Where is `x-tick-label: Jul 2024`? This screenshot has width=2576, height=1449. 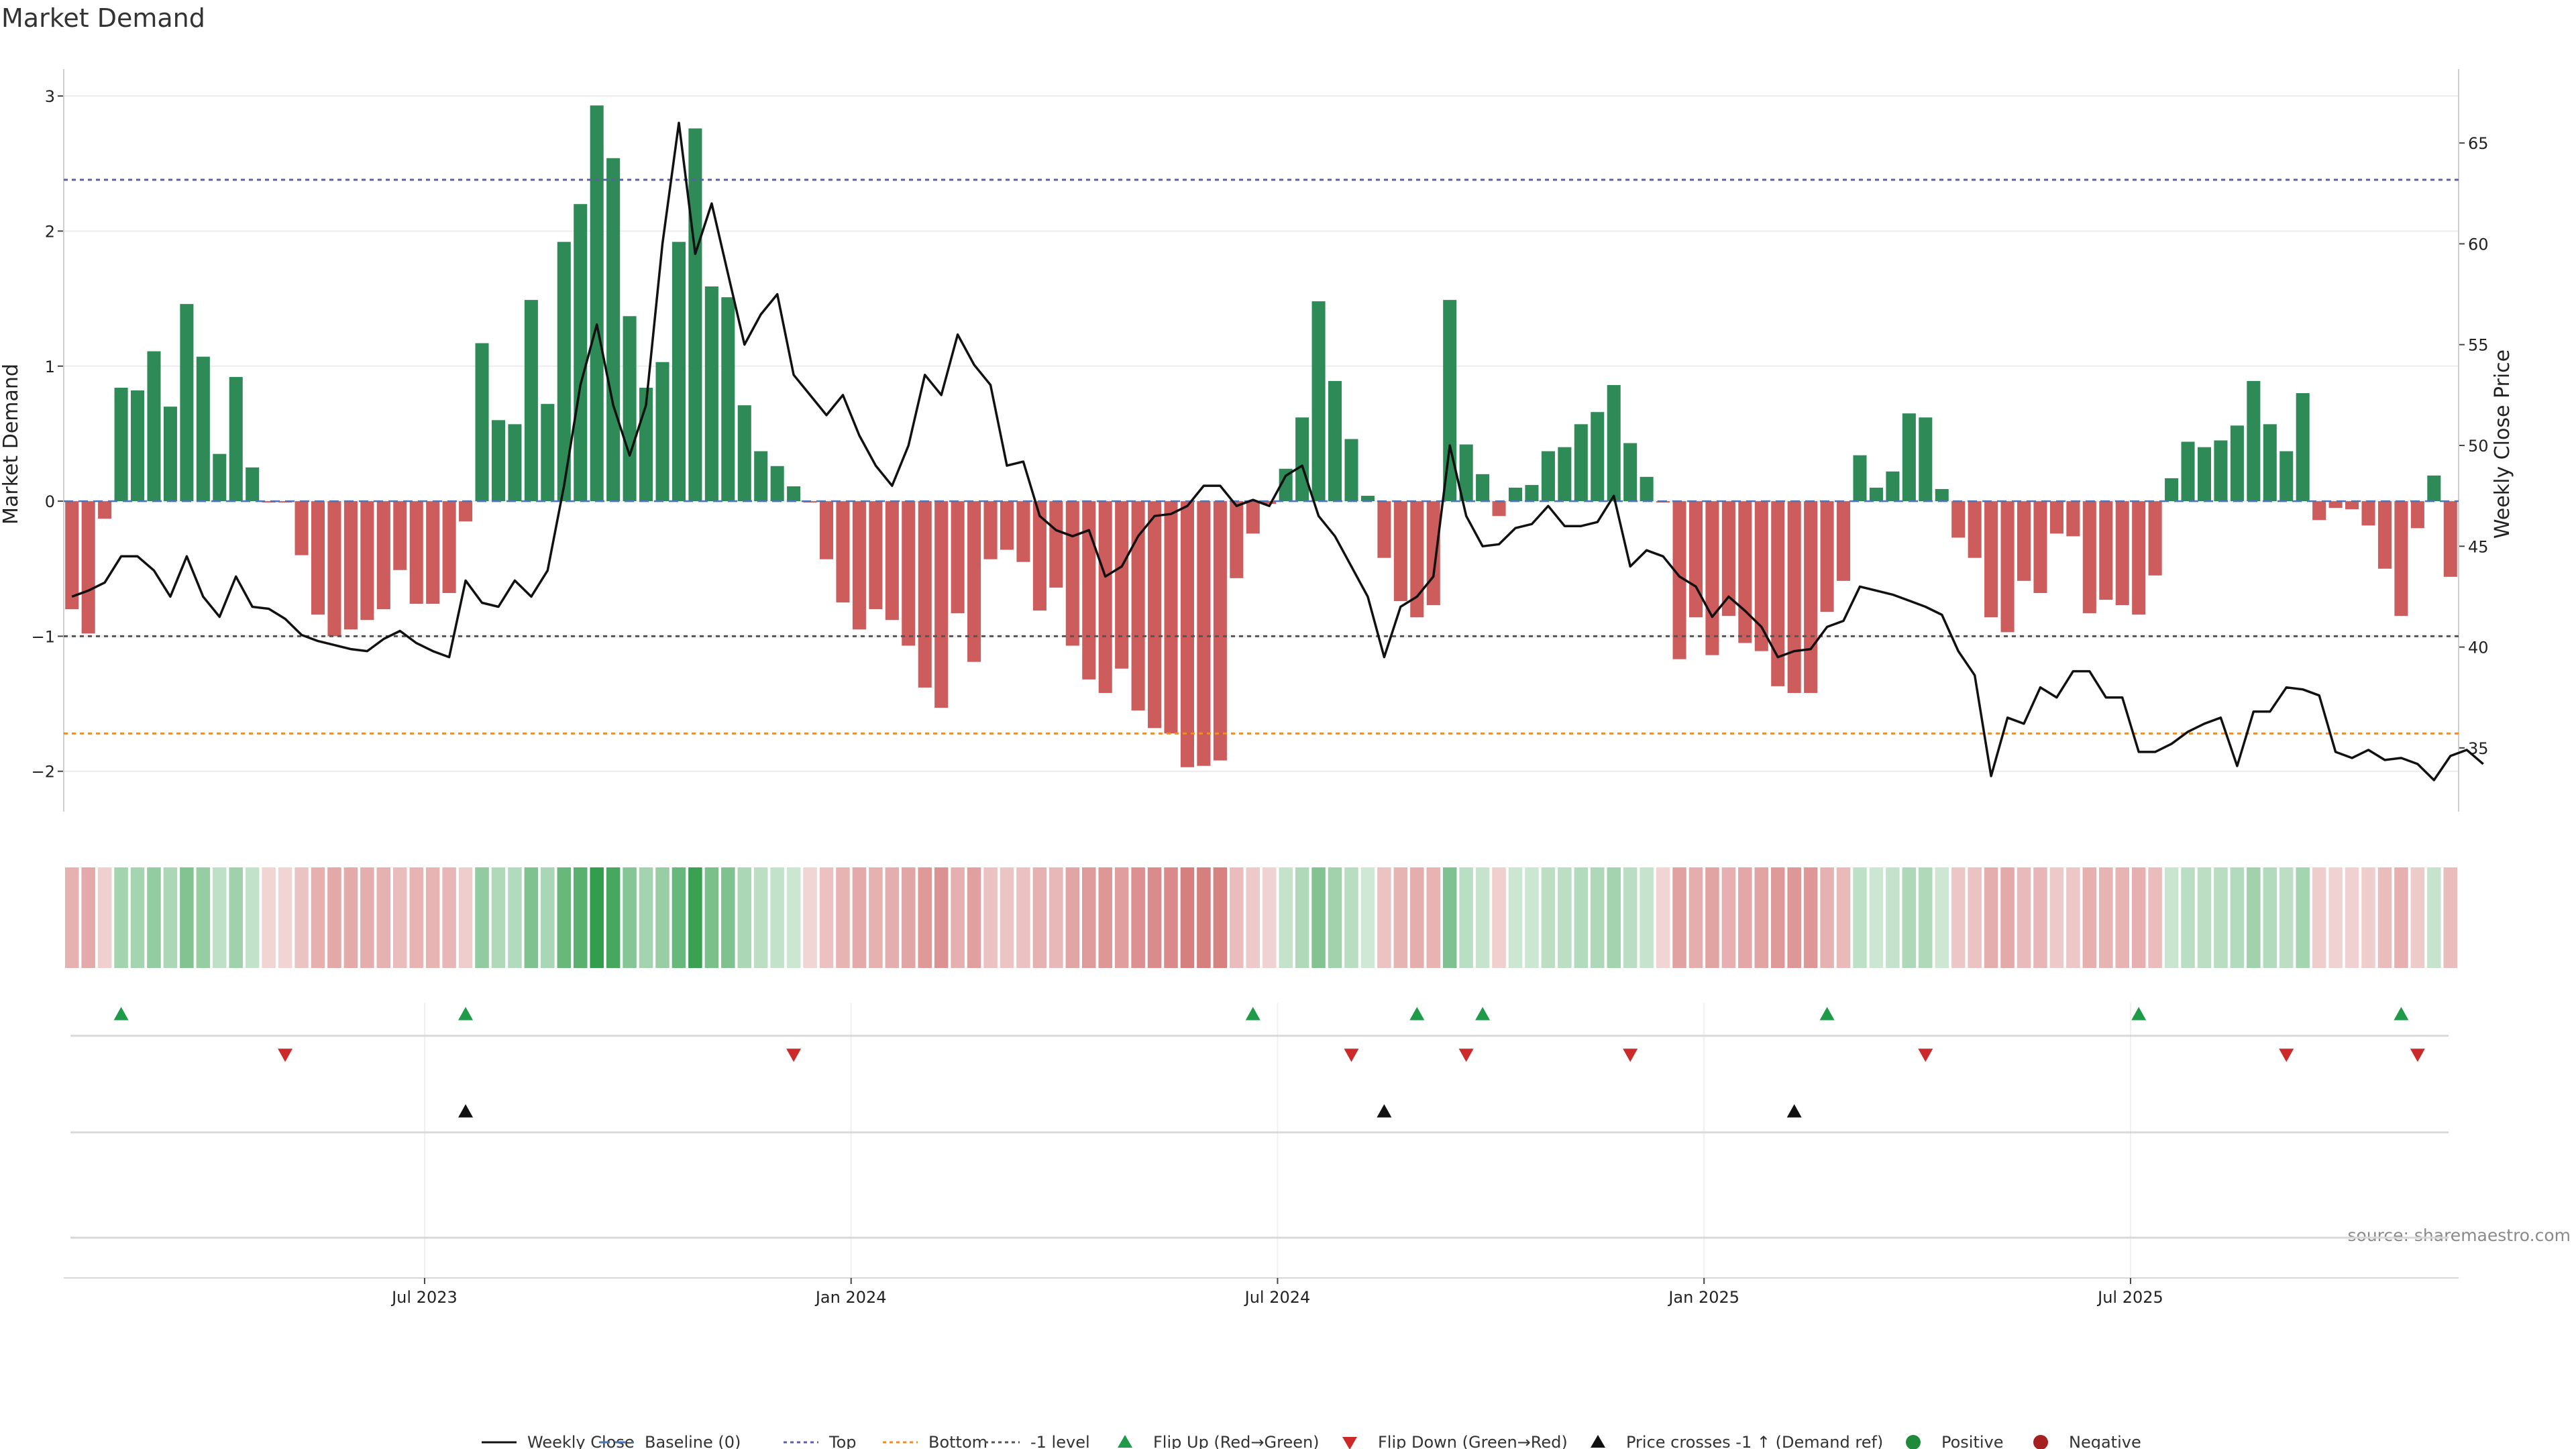
x-tick-label: Jul 2024 is located at coordinates (1277, 1297).